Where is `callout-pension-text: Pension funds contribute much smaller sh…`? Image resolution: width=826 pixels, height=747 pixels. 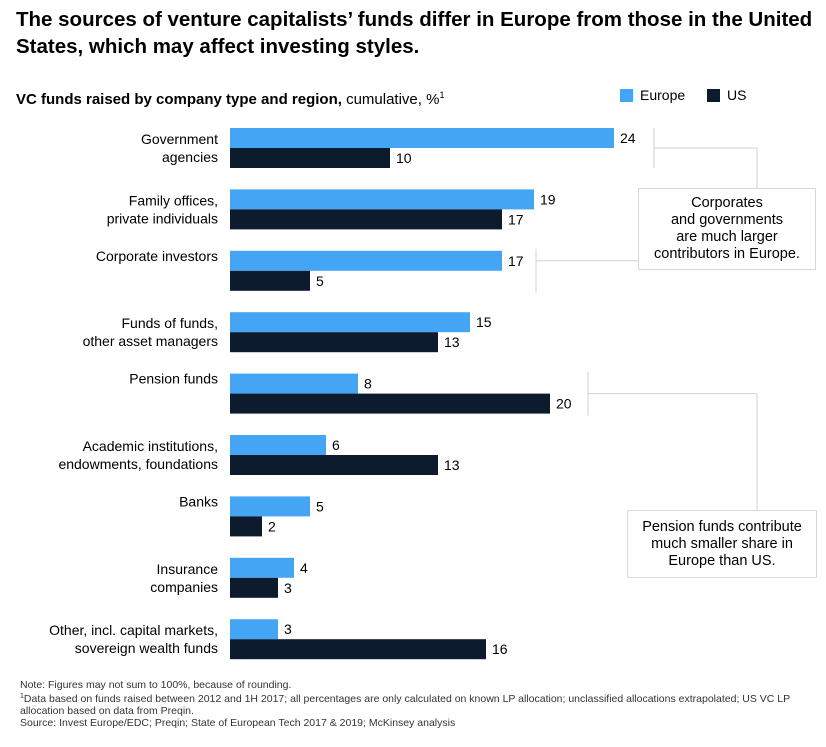
callout-pension-text: Pension funds contribute much smaller sh… is located at coordinates (722, 543).